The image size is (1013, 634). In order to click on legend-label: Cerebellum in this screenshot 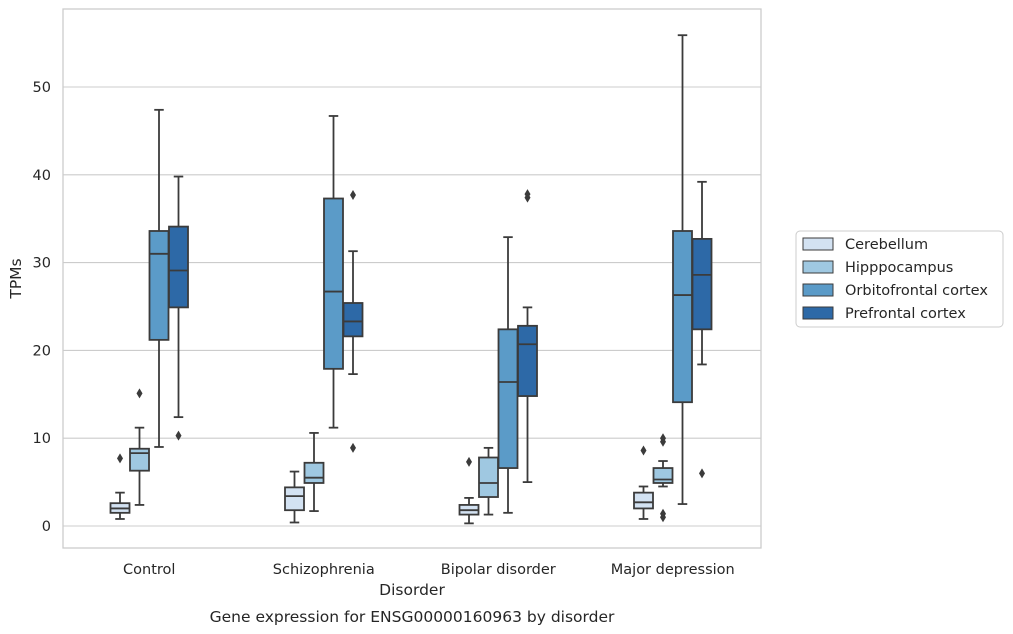, I will do `click(886, 245)`.